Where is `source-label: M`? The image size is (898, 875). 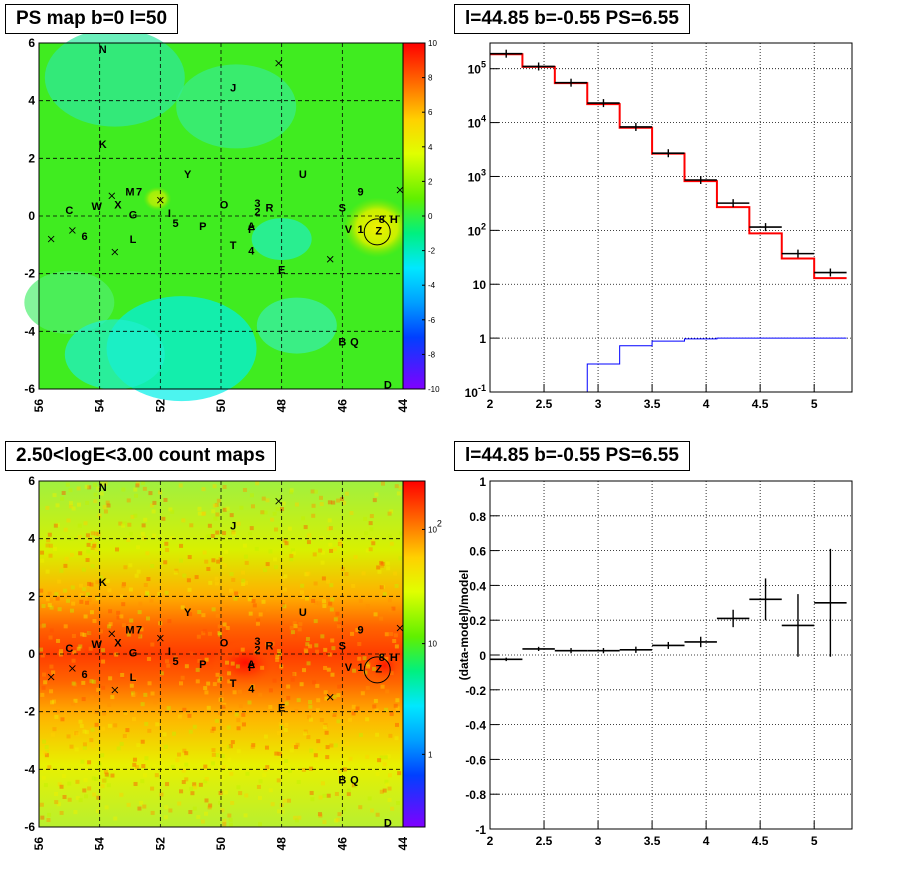
source-label: M is located at coordinates (129, 192).